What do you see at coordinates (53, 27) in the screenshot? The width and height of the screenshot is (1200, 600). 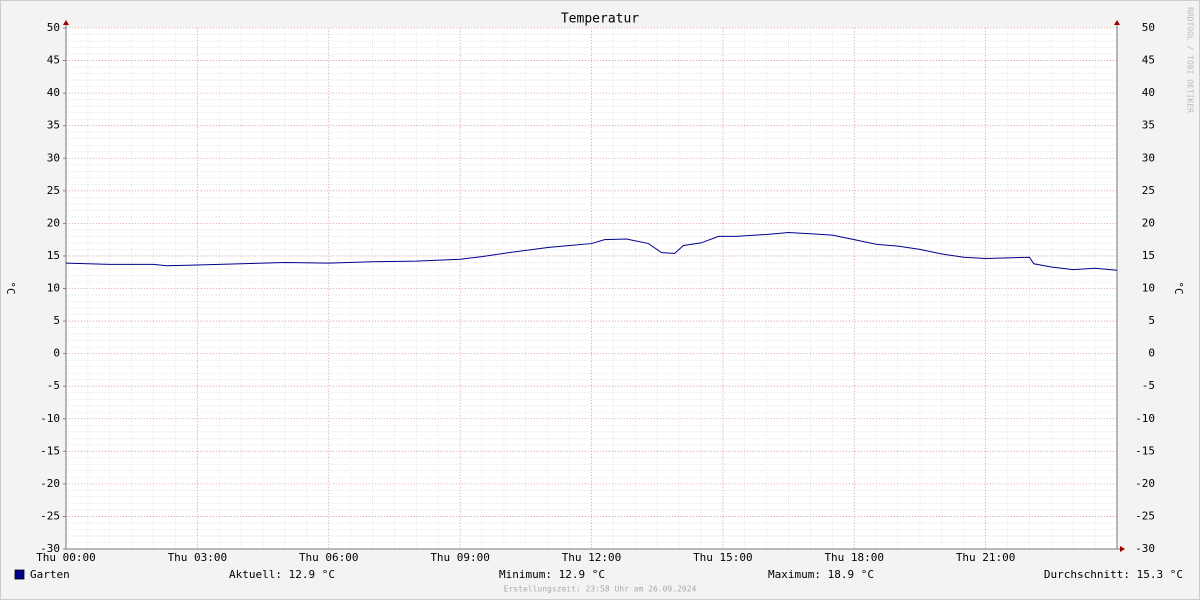 I see `y-tick-label: 50` at bounding box center [53, 27].